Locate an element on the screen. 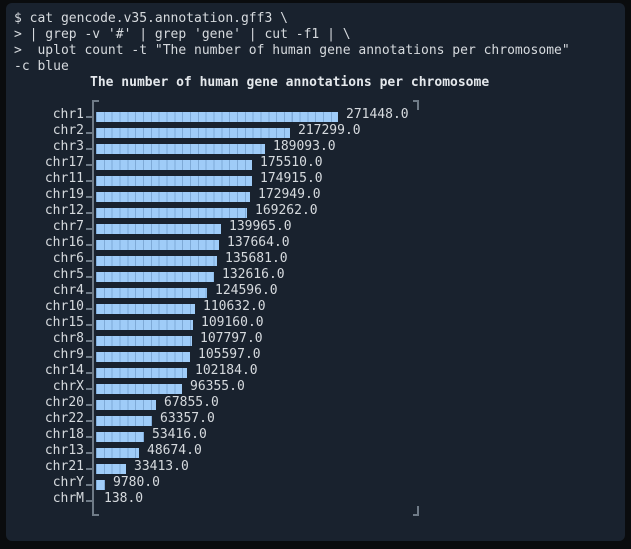 This screenshot has width=631, height=549. bar-row-chrY: chrY 9780.0 is located at coordinates (315, 483).